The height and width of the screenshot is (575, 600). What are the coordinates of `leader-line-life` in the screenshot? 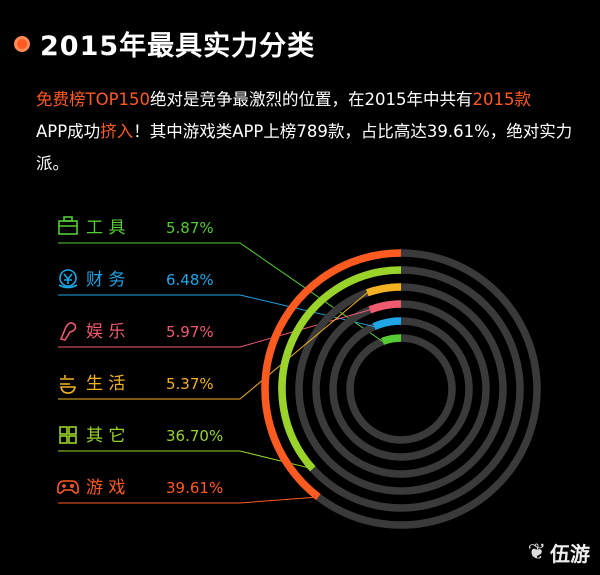 It's located at (213, 346).